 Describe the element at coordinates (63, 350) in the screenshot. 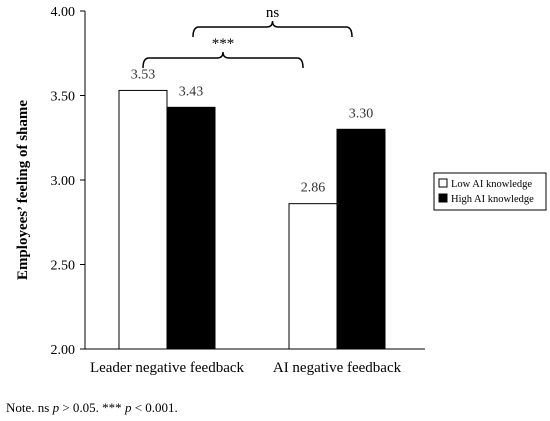

I see `y-tick-label: 2.00` at that location.